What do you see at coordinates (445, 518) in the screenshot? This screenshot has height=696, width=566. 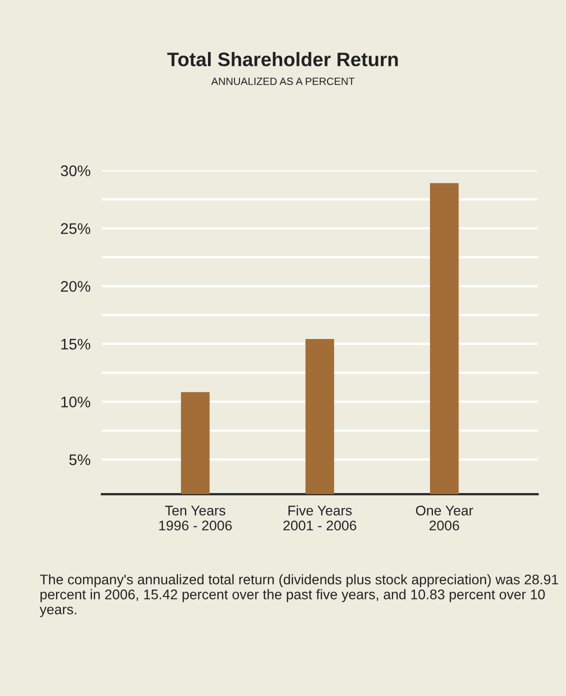 I see `x-tick-label: One Year 2006` at bounding box center [445, 518].